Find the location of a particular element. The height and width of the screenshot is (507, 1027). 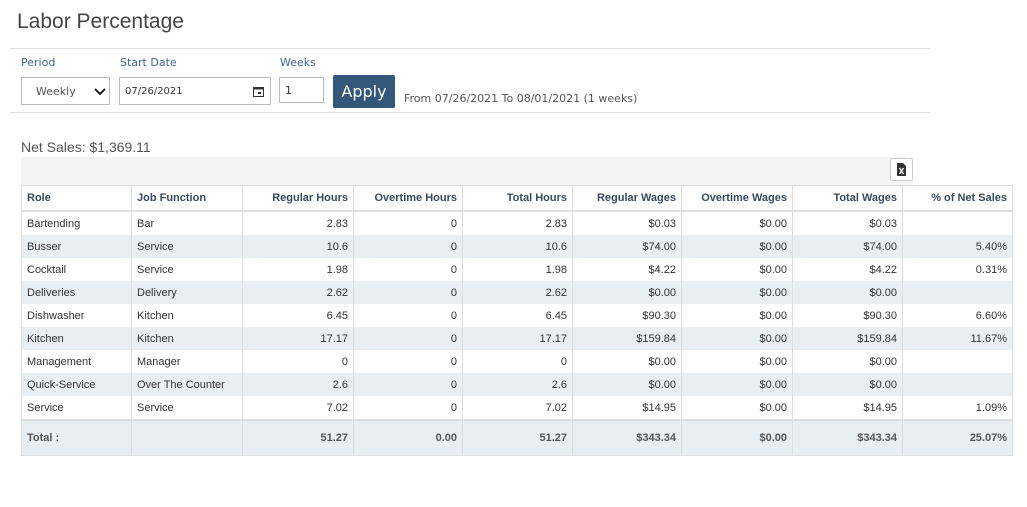

table-cell: 17.17 is located at coordinates (298, 338).